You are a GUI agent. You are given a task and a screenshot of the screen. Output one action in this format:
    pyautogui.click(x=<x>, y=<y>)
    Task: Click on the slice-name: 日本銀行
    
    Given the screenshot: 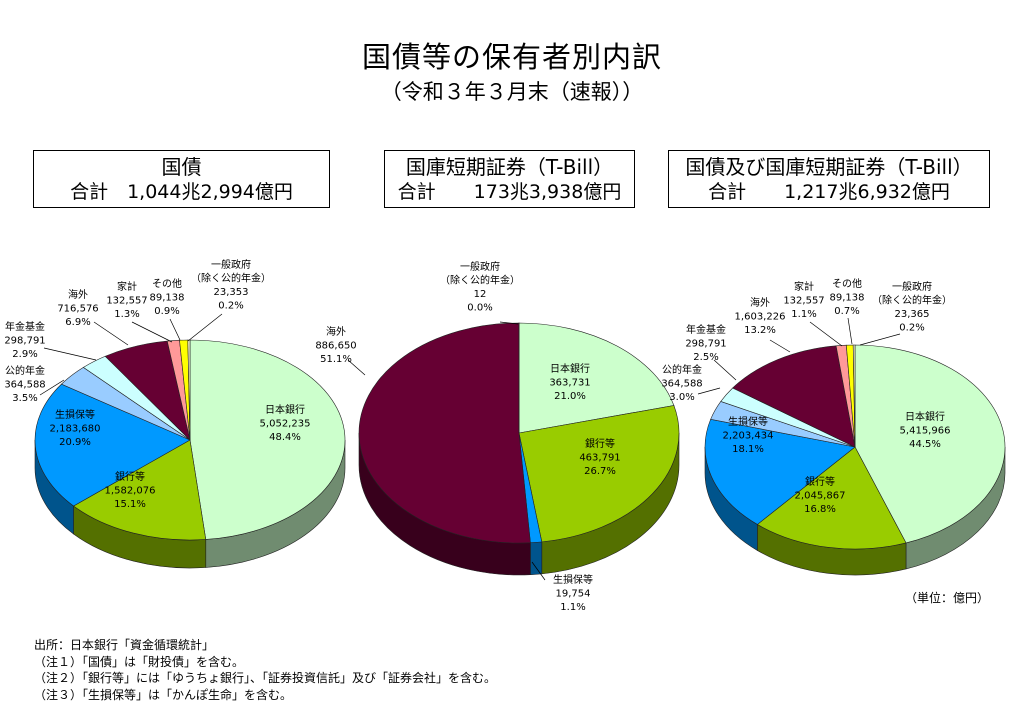 What is the action you would take?
    pyautogui.click(x=285, y=409)
    